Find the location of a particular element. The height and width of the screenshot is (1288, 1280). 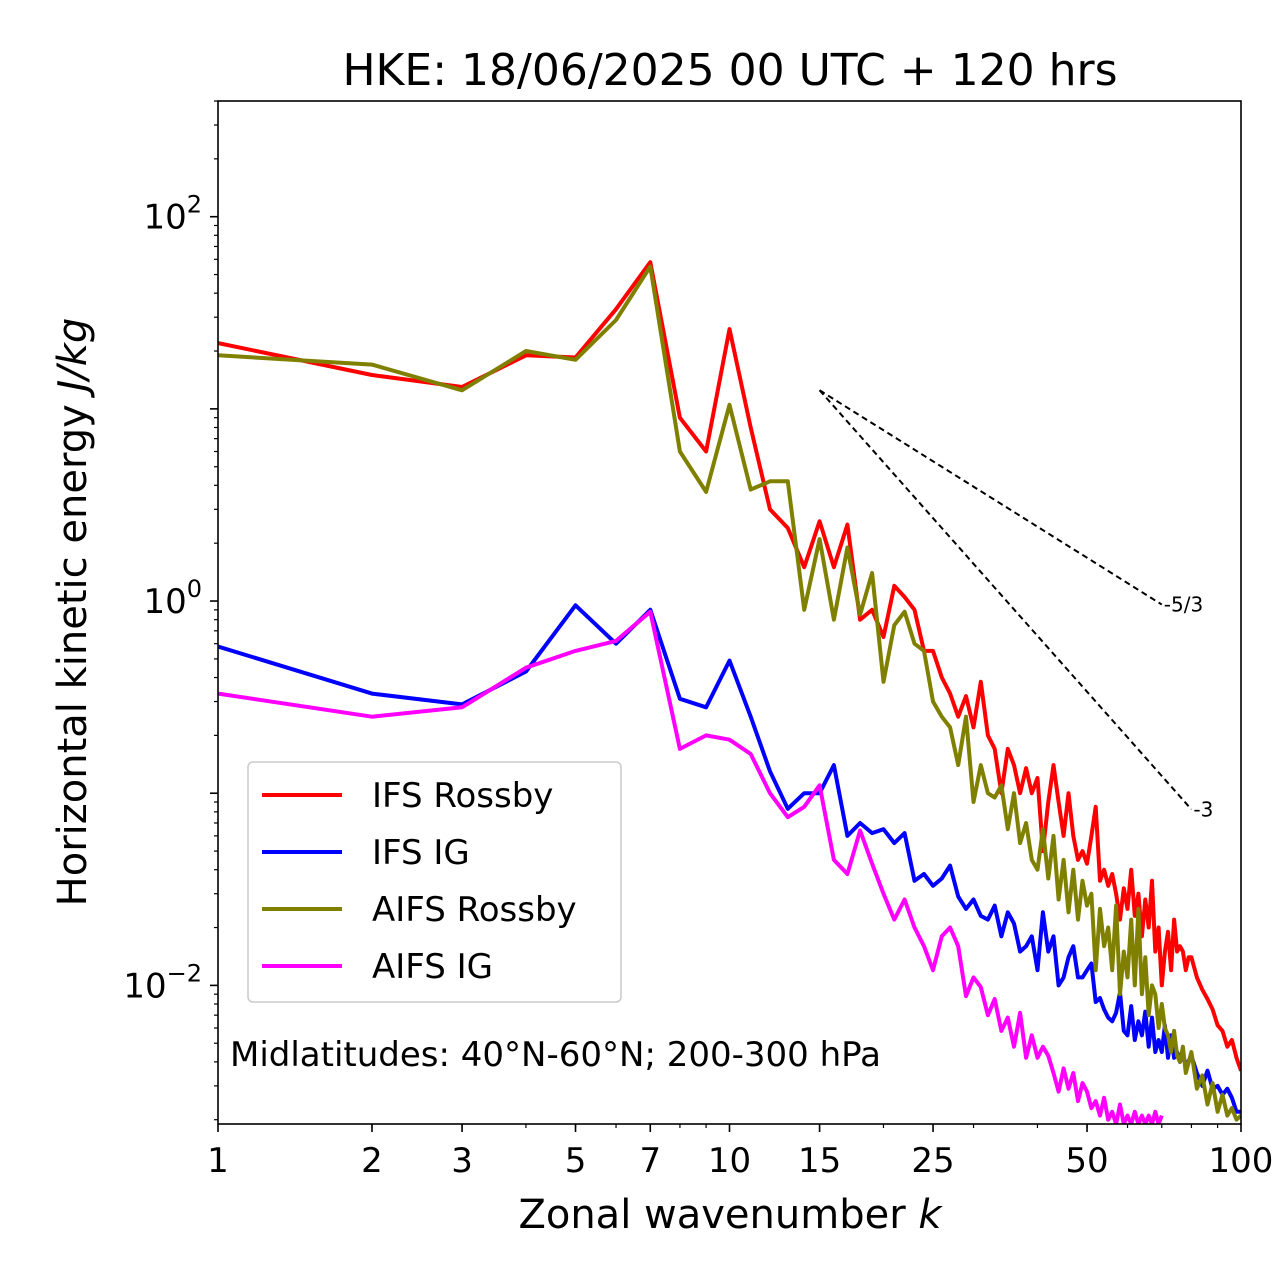

x-tick-label: 7 is located at coordinates (650, 1161).